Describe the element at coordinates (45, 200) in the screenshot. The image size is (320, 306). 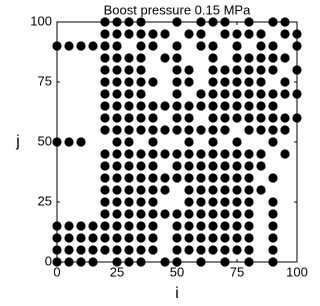
I see `y-tick-label: 25` at that location.